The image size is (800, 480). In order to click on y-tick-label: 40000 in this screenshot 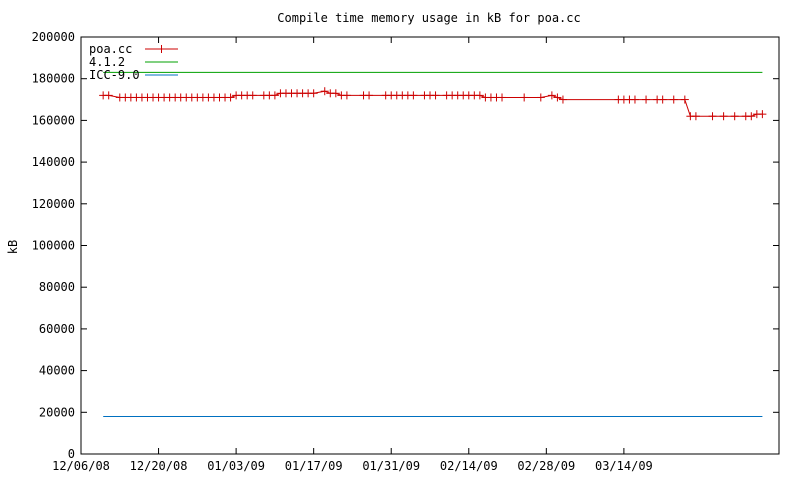, I will do `click(57, 371)`.